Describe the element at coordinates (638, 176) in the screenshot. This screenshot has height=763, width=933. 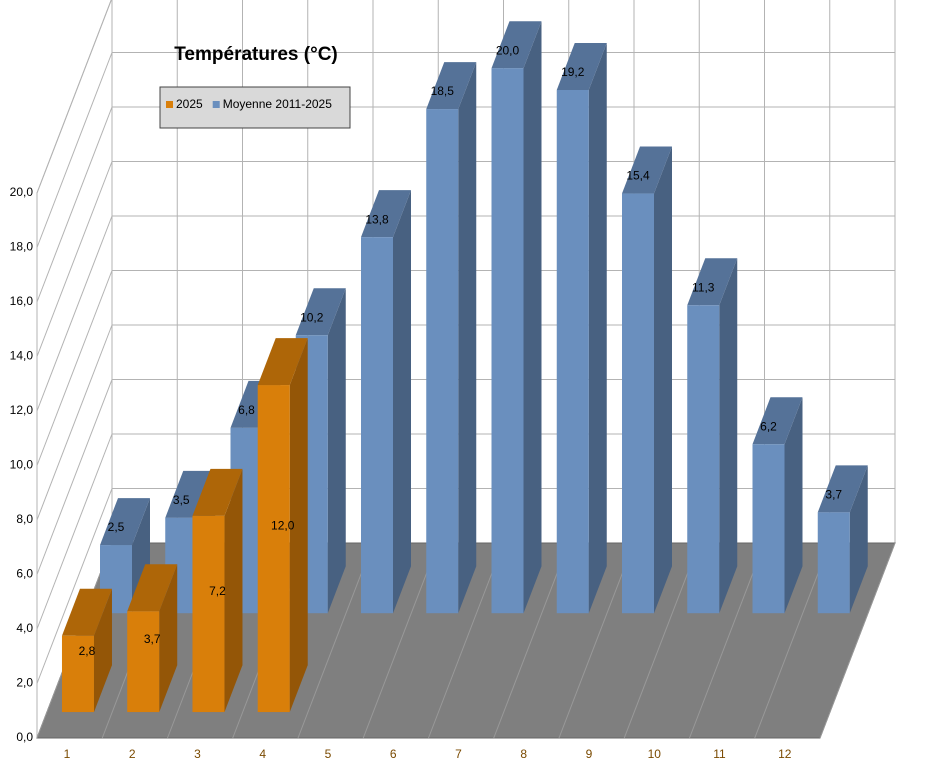
I see `value-label: 15,4` at that location.